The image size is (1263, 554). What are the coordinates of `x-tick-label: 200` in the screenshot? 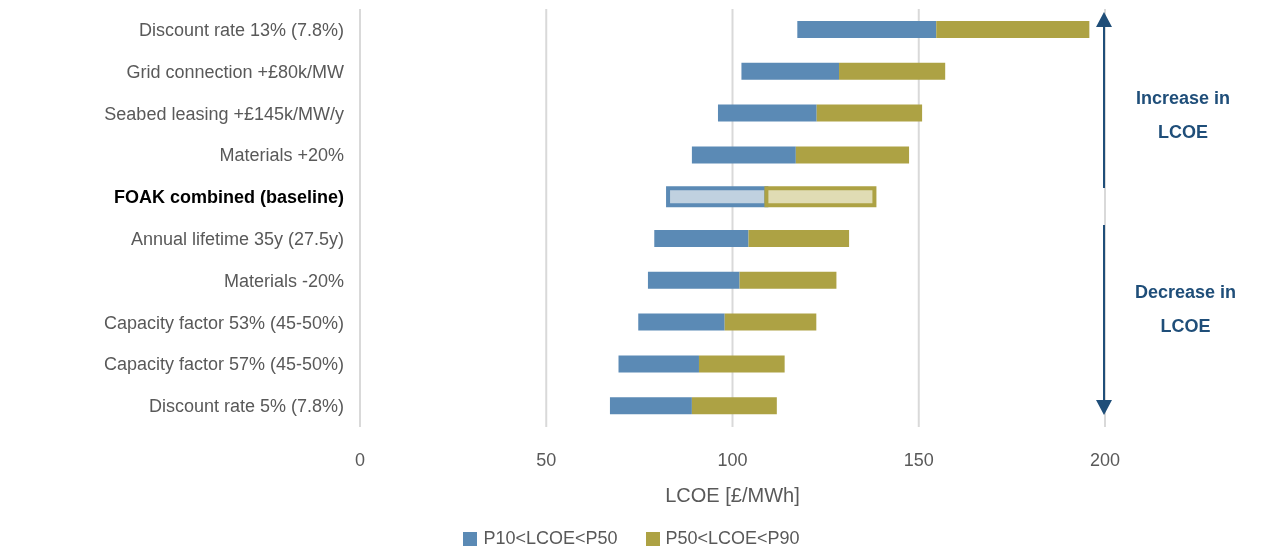 It's located at (1105, 459).